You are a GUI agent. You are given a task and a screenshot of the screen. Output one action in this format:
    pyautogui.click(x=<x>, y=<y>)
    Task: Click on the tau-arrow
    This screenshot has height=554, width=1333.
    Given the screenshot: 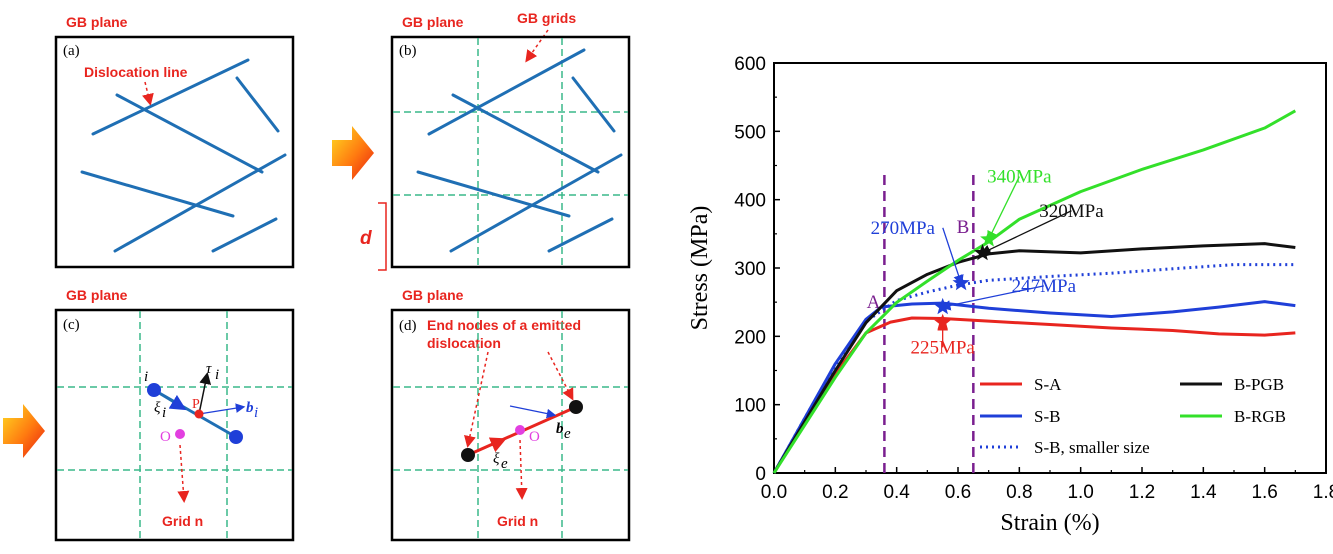 What is the action you would take?
    pyautogui.click(x=205, y=393)
    